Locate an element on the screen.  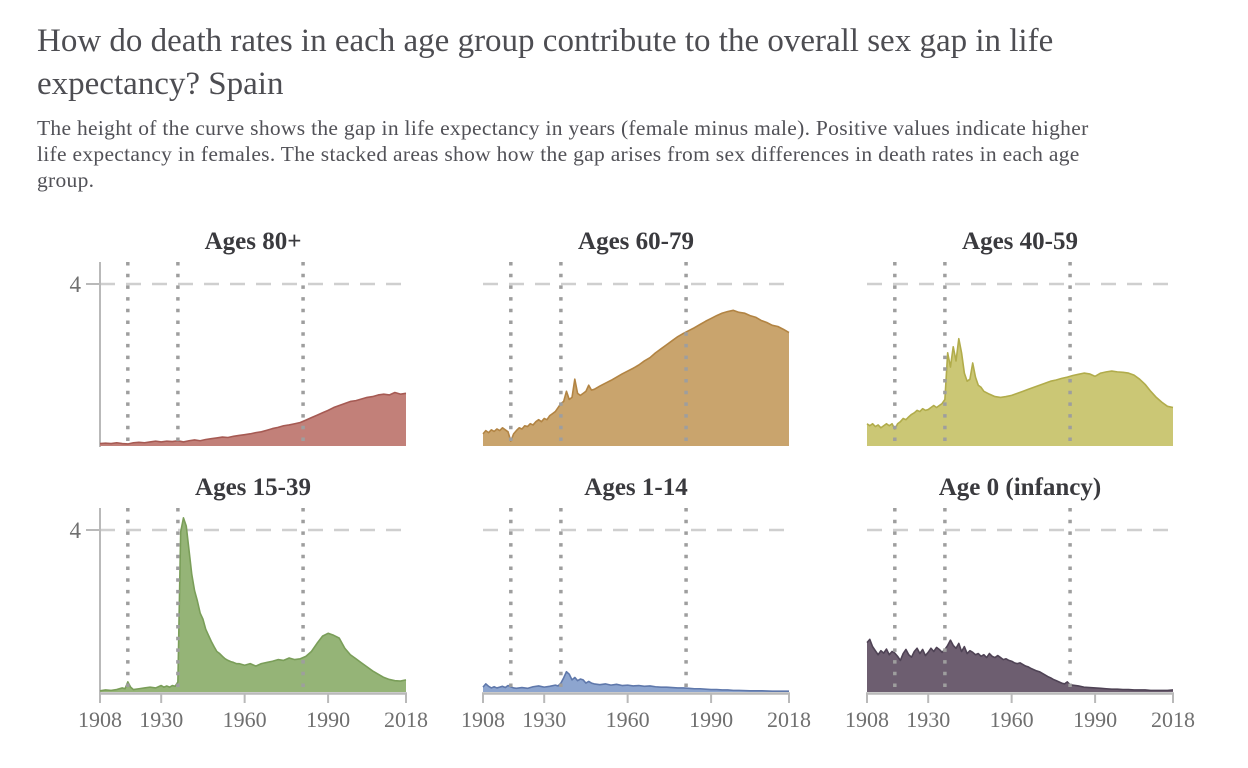
page-subtitle-line-3: group. is located at coordinates (66, 180).